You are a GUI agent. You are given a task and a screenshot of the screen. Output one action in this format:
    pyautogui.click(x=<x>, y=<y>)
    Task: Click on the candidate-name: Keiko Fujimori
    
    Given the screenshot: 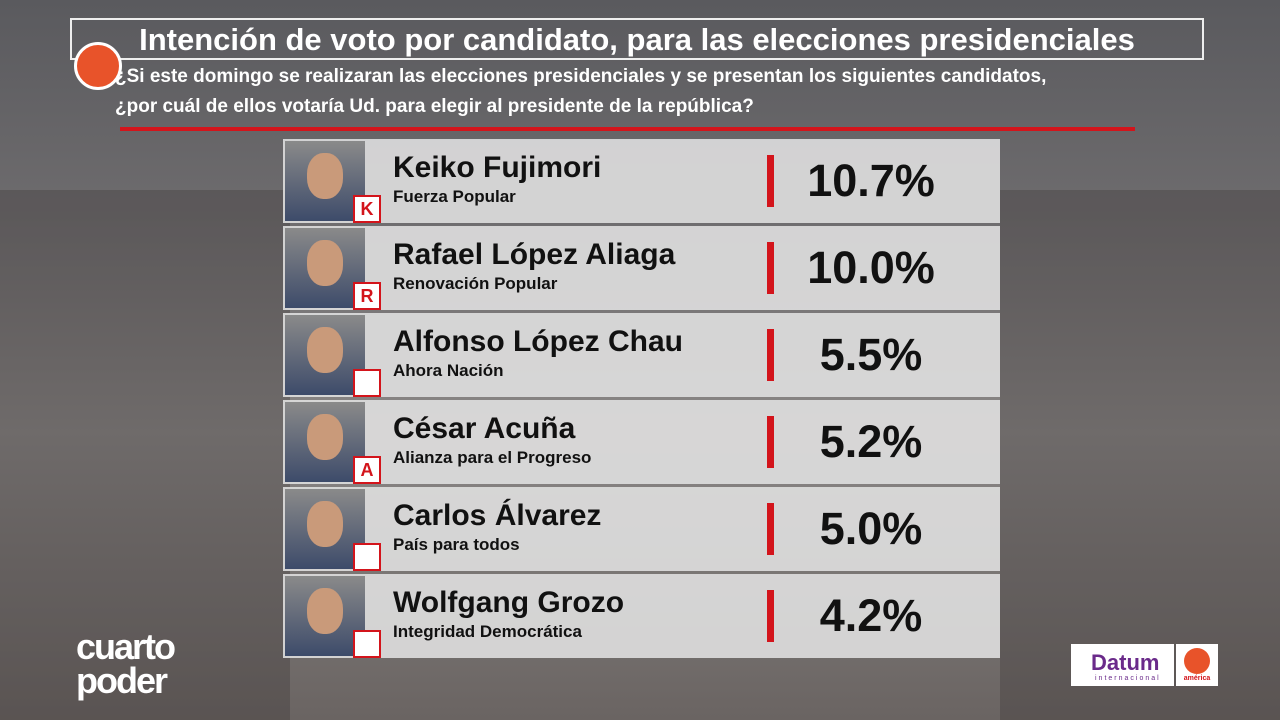 What is the action you would take?
    pyautogui.click(x=497, y=167)
    